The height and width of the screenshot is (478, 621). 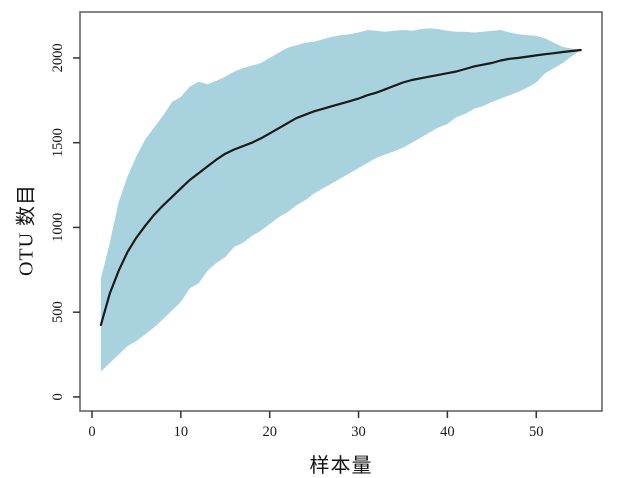 What do you see at coordinates (58, 312) in the screenshot?
I see `y-tick-label: 500` at bounding box center [58, 312].